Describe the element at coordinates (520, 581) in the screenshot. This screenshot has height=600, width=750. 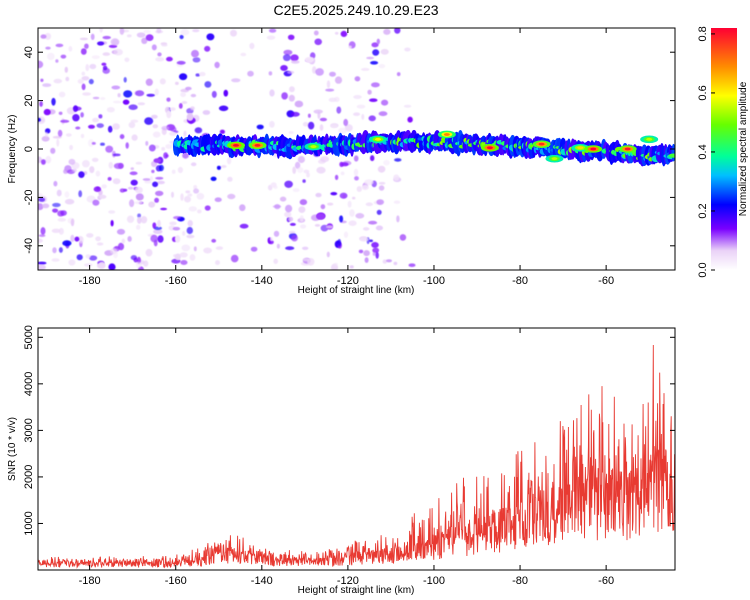
I see `x-tick-label: -80` at that location.